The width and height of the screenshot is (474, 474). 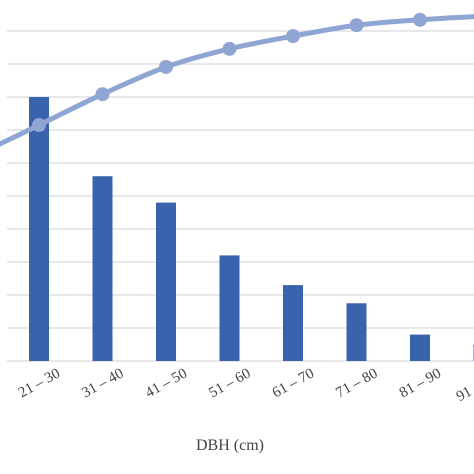 What do you see at coordinates (102, 384) in the screenshot?
I see `x-tick-label: 31 – 40` at bounding box center [102, 384].